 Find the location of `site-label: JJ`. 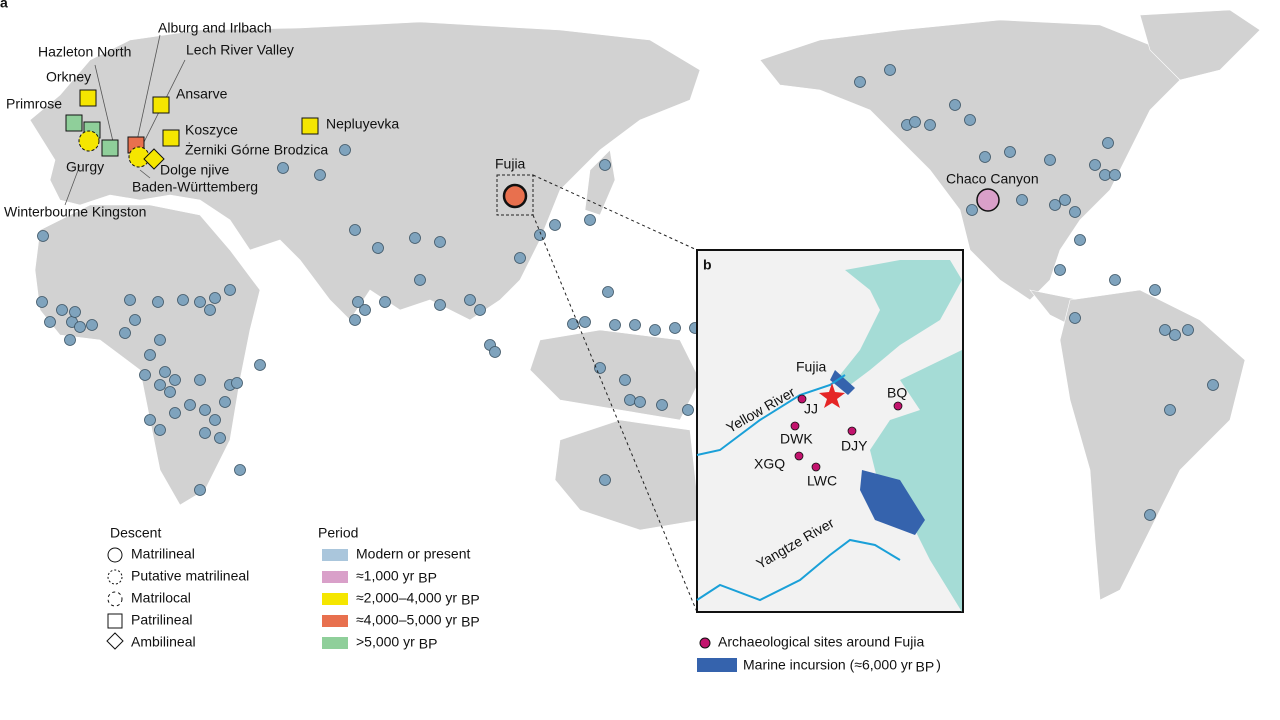

site-label: JJ is located at coordinates (811, 409).